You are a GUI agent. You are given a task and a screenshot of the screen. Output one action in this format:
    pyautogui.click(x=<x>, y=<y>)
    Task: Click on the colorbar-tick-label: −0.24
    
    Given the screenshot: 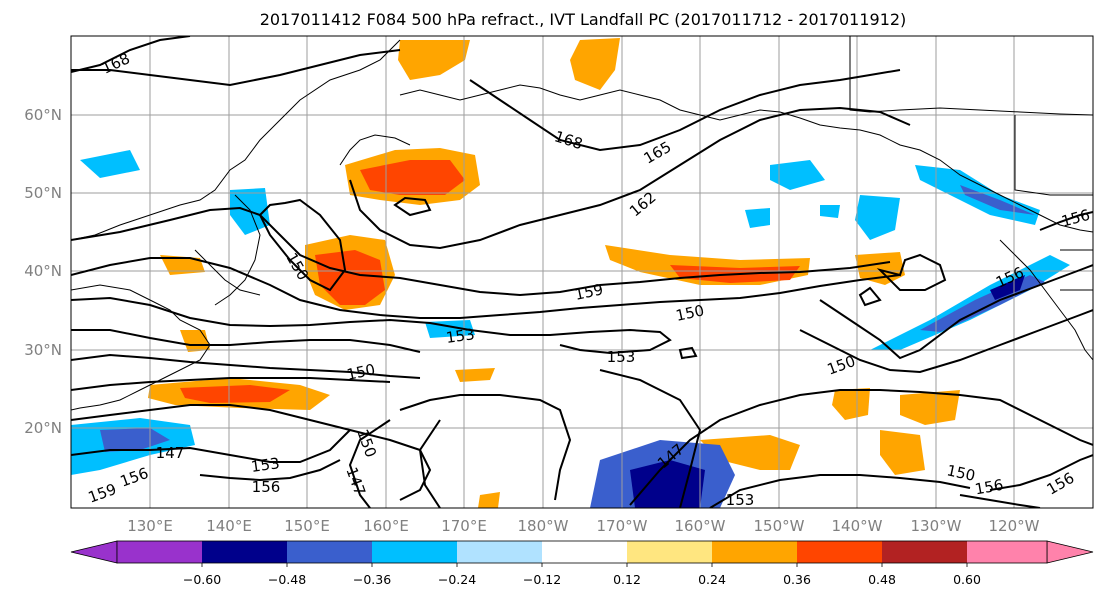 What is the action you would take?
    pyautogui.click(x=457, y=579)
    